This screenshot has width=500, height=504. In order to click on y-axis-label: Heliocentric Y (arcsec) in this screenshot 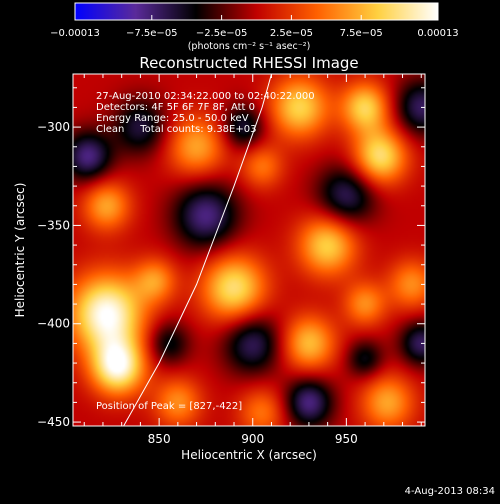, I will do `click(20, 250)`.